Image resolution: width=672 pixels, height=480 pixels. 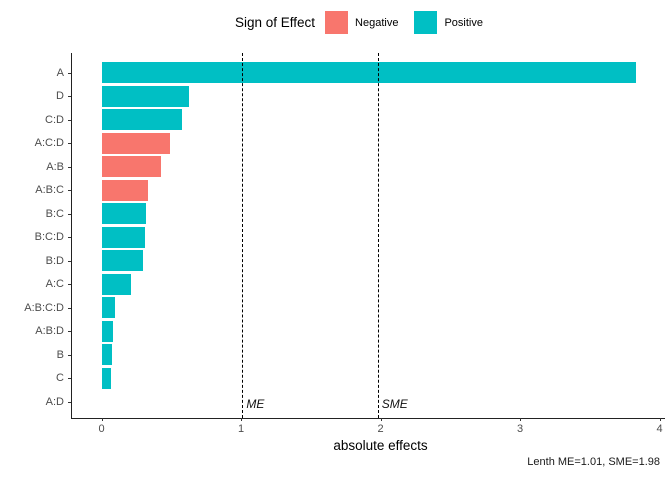 I want to click on x-tick-label-2: 2, so click(x=380, y=429).